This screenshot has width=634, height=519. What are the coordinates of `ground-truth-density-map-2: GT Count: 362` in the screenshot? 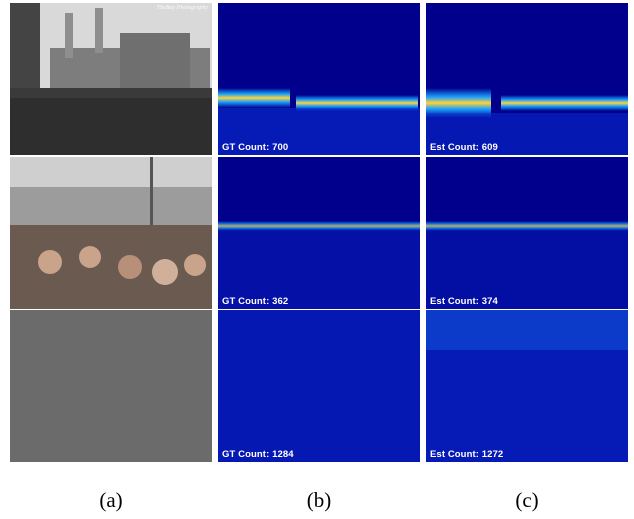 It's located at (319, 233).